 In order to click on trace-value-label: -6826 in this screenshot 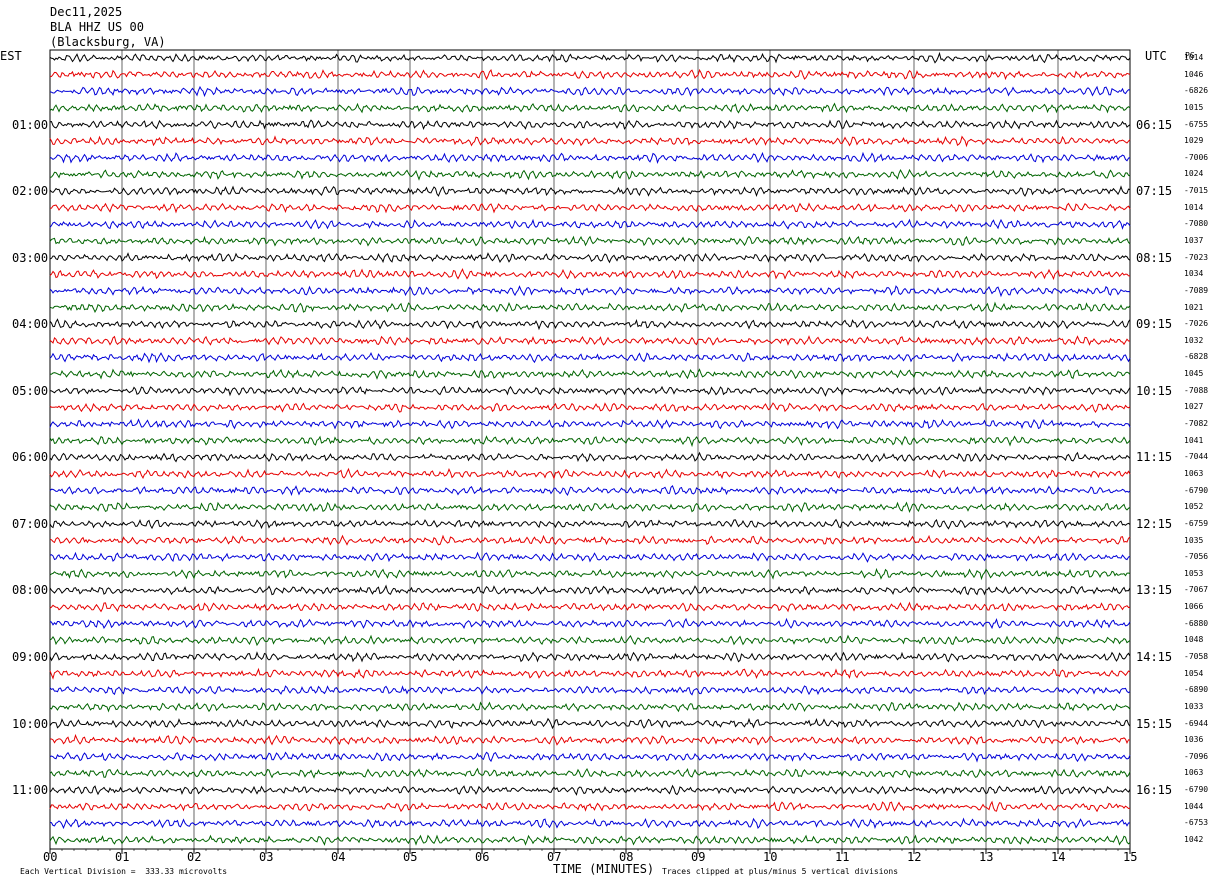, I will do `click(1196, 91)`.